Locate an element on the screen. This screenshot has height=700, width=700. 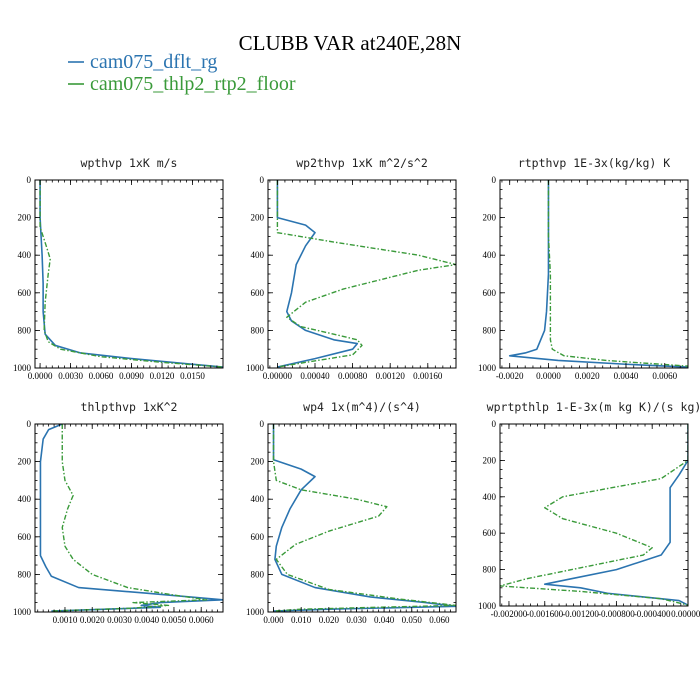
x-tick-label: 0.0120 is located at coordinates (162, 376).